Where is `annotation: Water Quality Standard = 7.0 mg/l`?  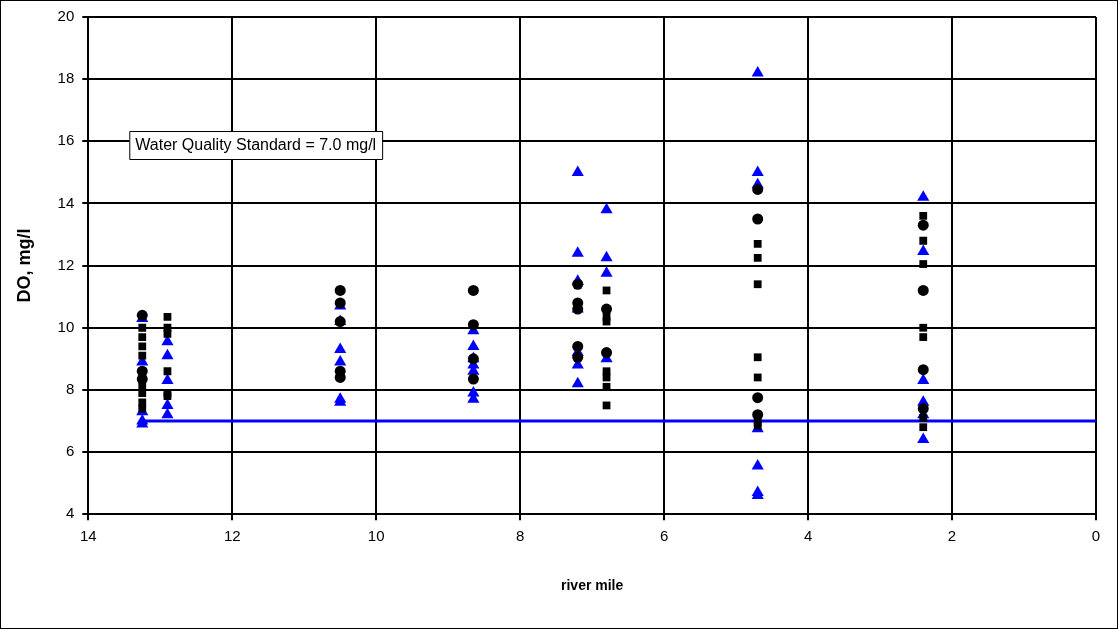 annotation: Water Quality Standard = 7.0 mg/l is located at coordinates (256, 145).